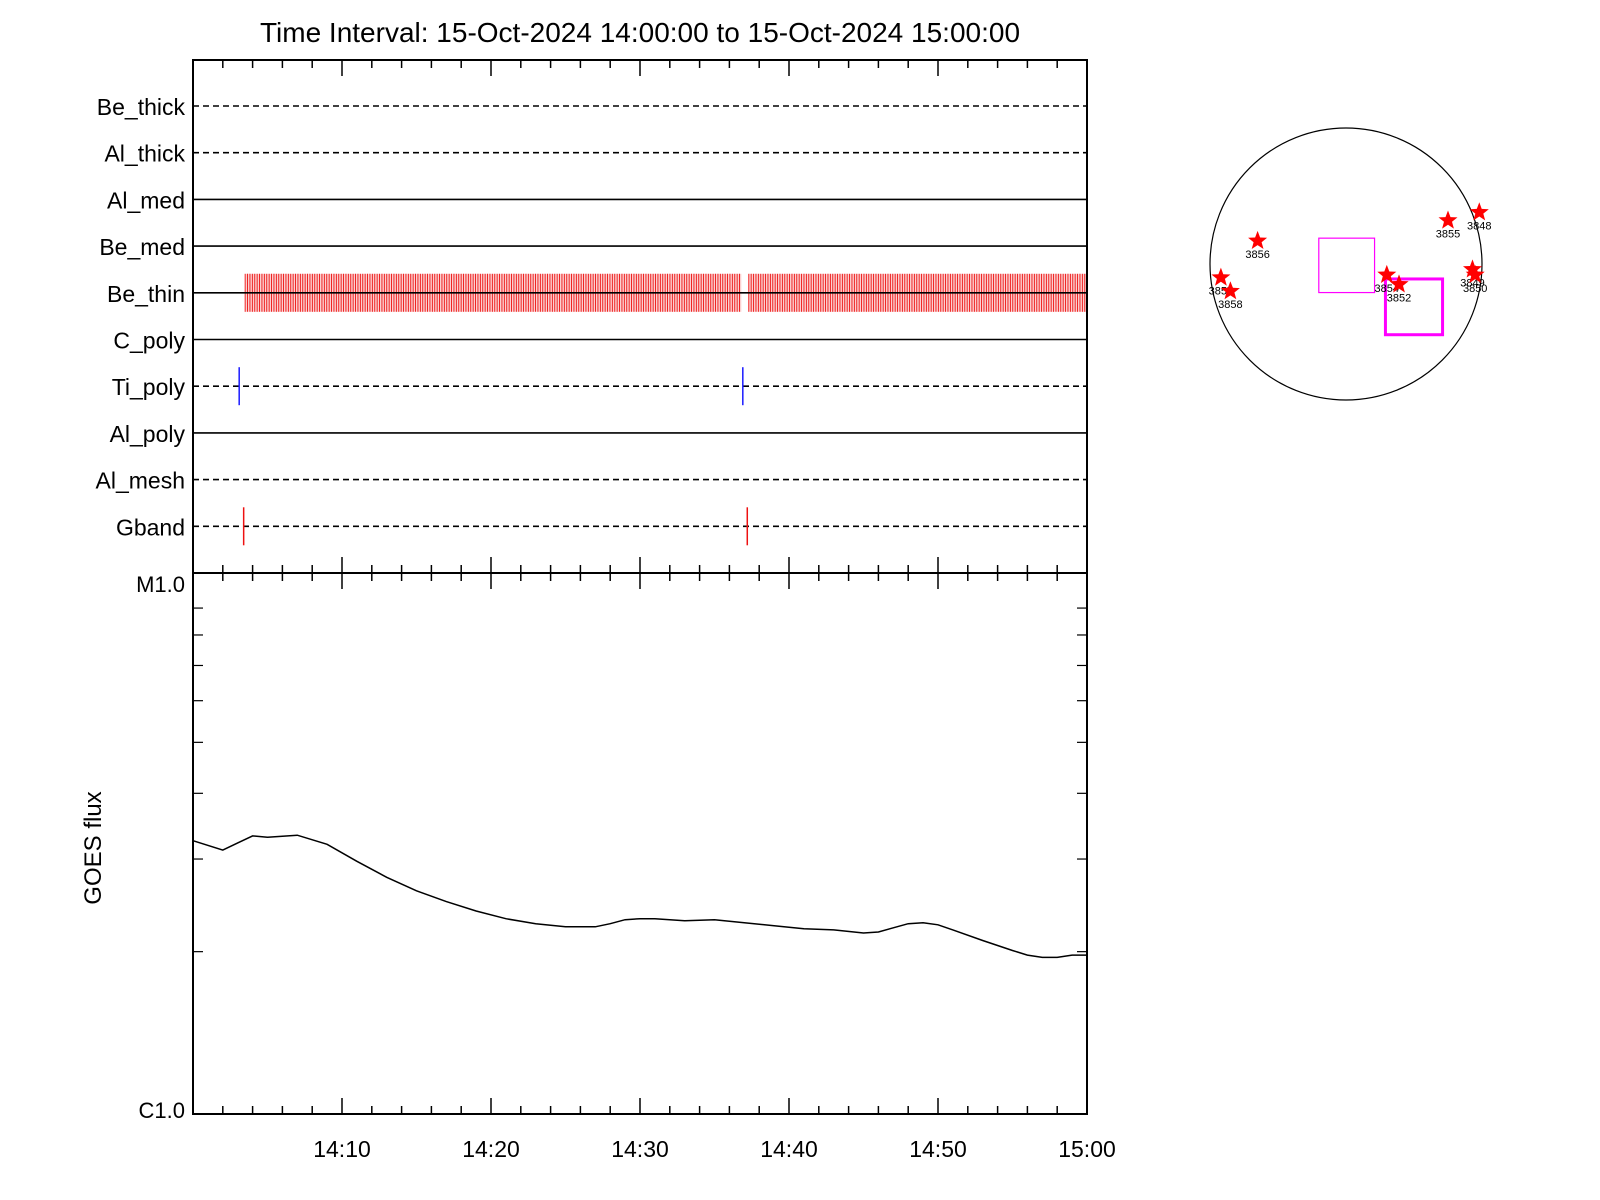 The width and height of the screenshot is (1600, 1200). I want to click on row-label-al-thick: Al_thick, so click(144, 154).